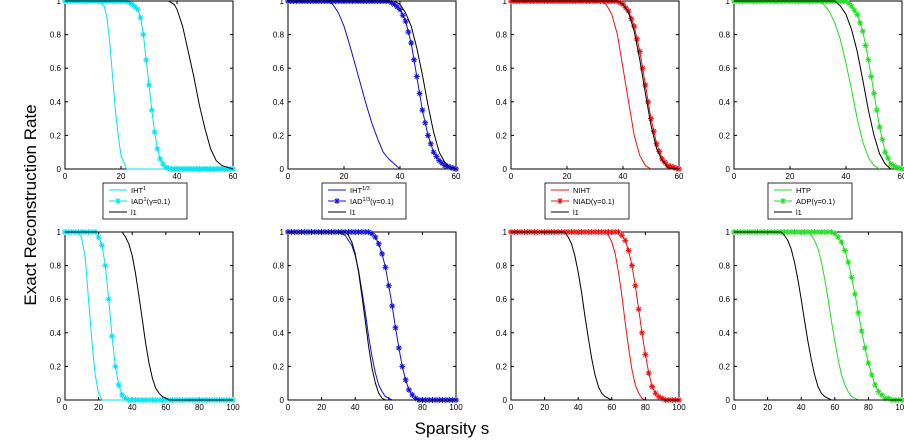 Image resolution: width=904 pixels, height=446 pixels. I want to click on chart-panel-5: 0 20 40 60 80 100 0 0.2 0.4 0.6 0.8 1, so click(145, 320).